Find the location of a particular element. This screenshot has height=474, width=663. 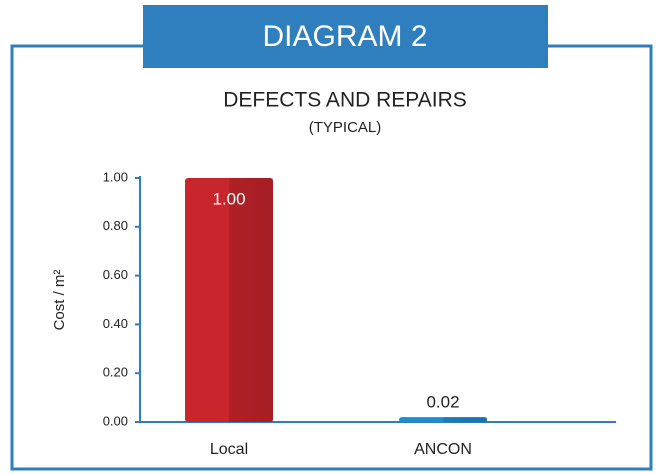

y-tick-label: 0.60 is located at coordinates (115, 274).